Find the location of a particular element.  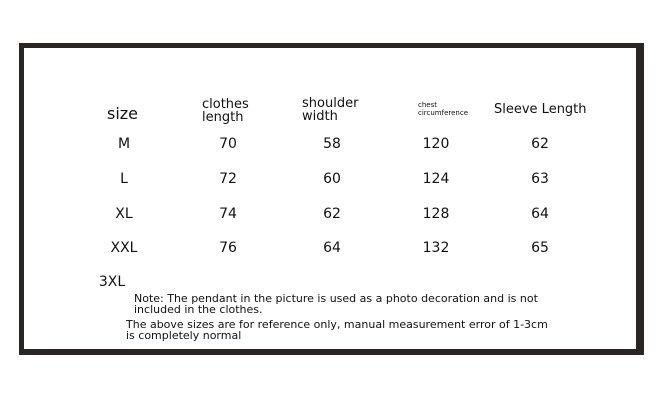

header-chest-circumference: chest circumference is located at coordinates (443, 109).